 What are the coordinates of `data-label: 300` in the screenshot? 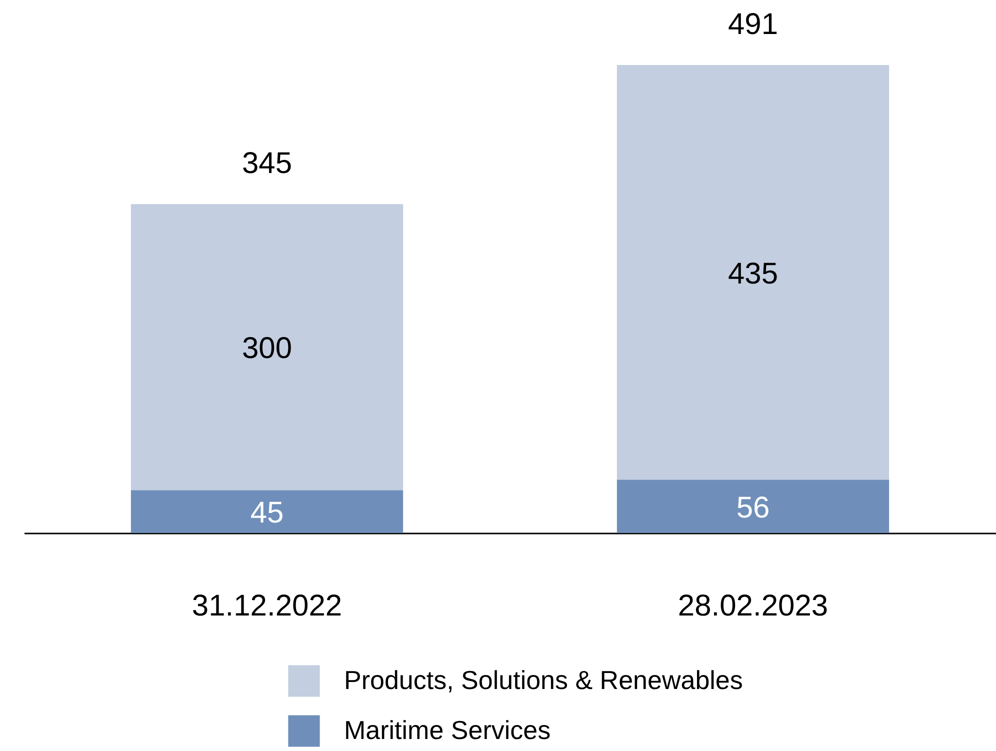 It's located at (267, 349).